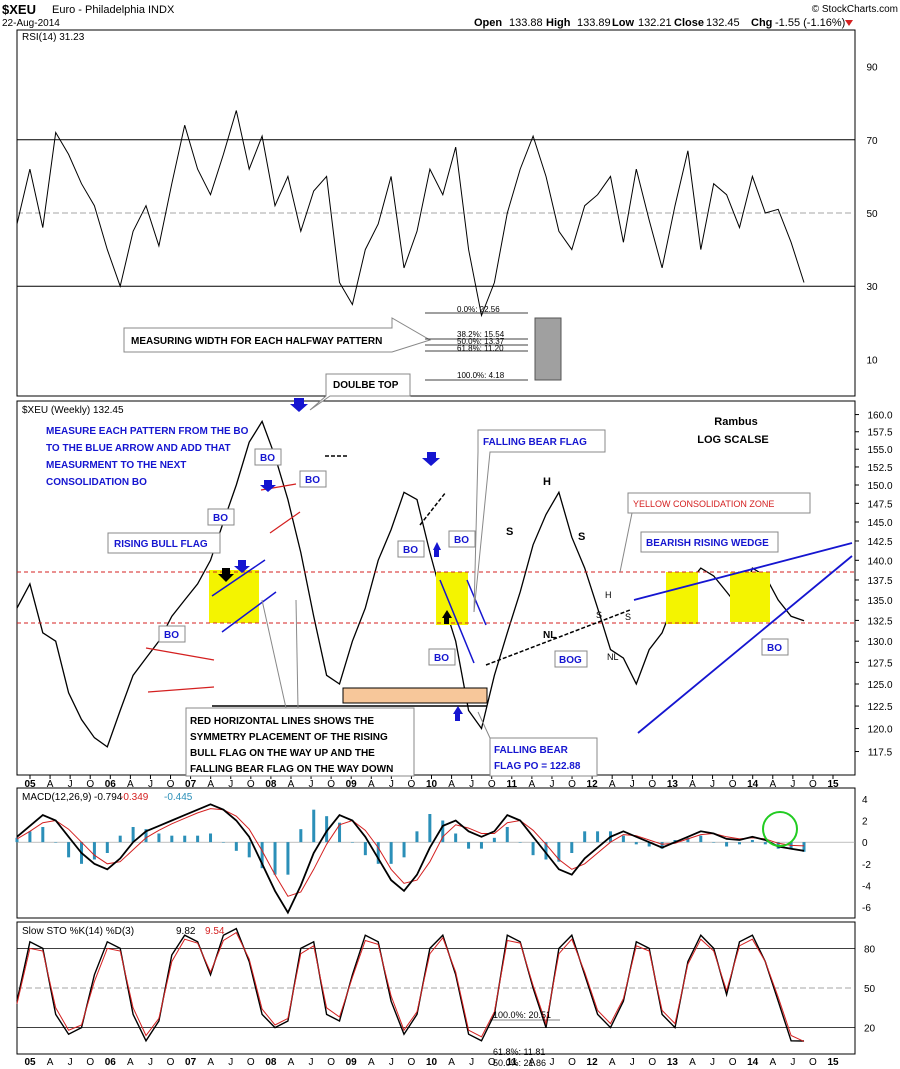 The width and height of the screenshot is (900, 1069). Describe the element at coordinates (879, 685) in the screenshot. I see `price-tick-label: 125.0` at that location.